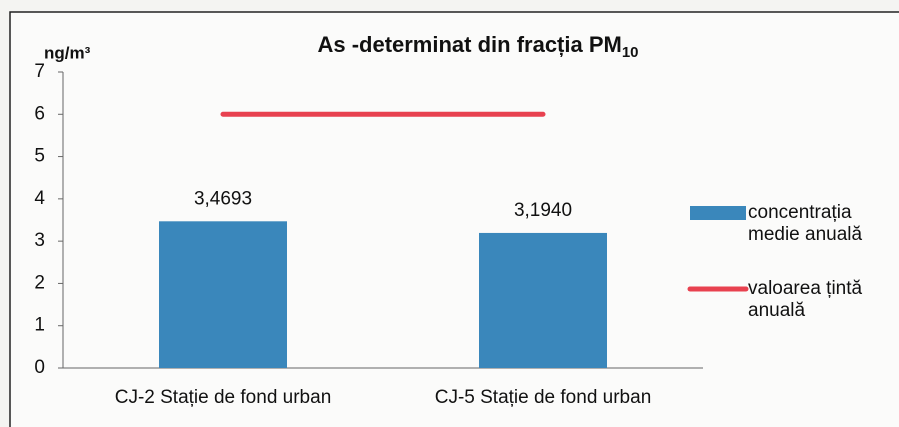 This screenshot has height=427, width=899. I want to click on data-label: 3,1940, so click(543, 210).